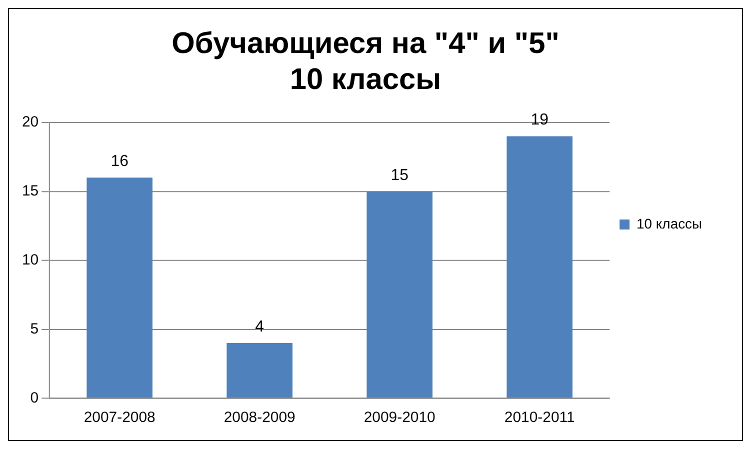 The width and height of the screenshot is (753, 451). Describe the element at coordinates (34, 397) in the screenshot. I see `y-tick-label: 0` at that location.